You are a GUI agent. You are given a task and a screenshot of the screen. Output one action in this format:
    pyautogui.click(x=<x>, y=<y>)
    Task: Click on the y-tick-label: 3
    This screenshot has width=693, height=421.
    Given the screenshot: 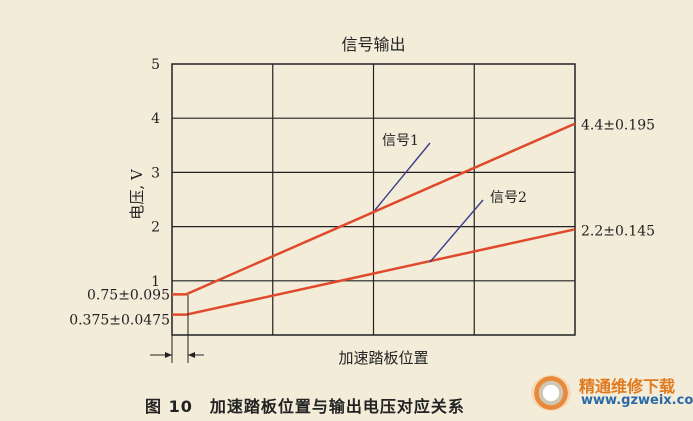 What is the action you would take?
    pyautogui.click(x=155, y=173)
    